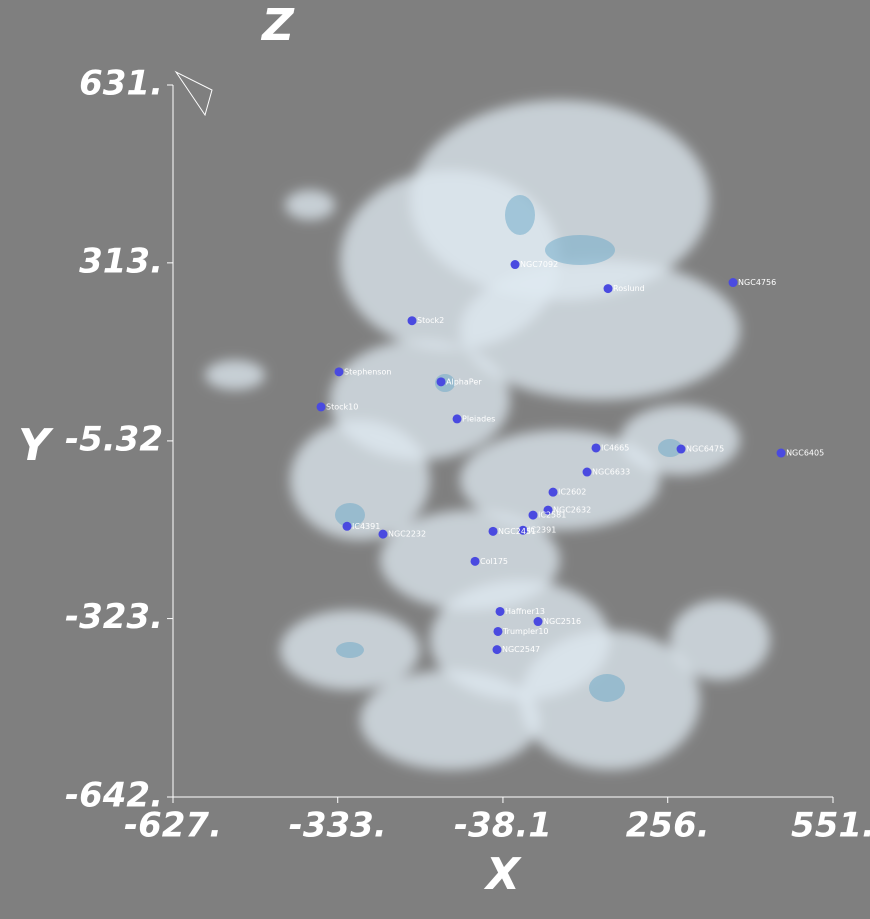  Describe the element at coordinates (552, 515) in the screenshot. I see `cluster-label: IC2581` at that location.